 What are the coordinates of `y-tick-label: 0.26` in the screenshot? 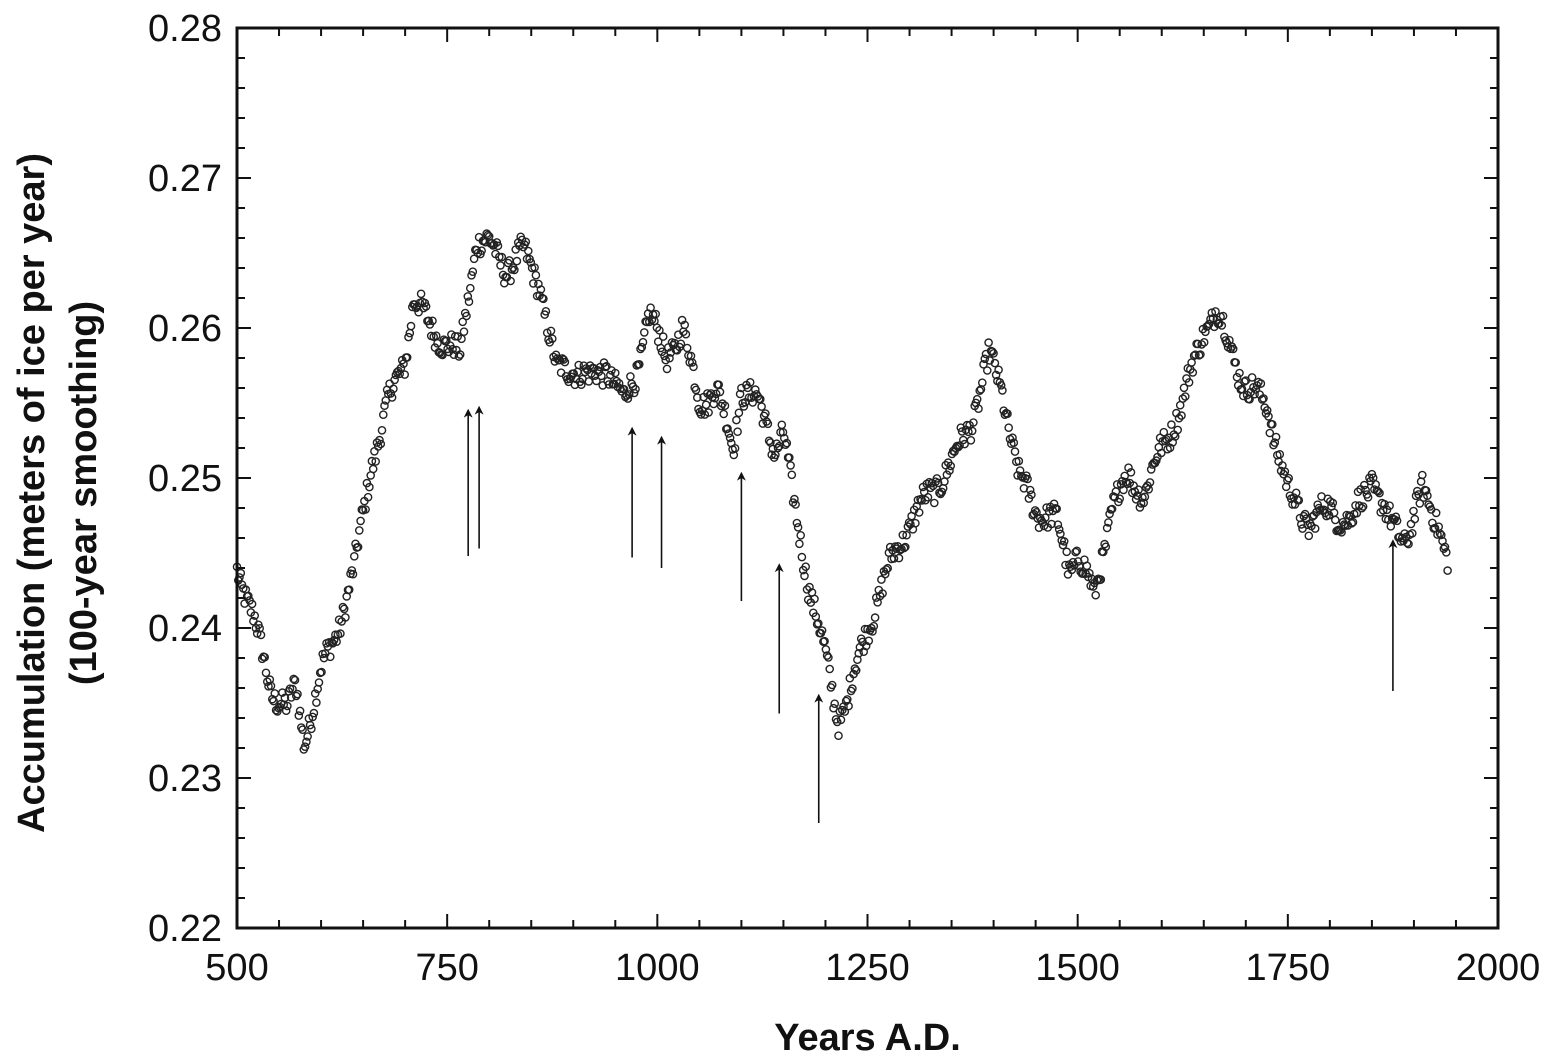 It's located at (185, 329).